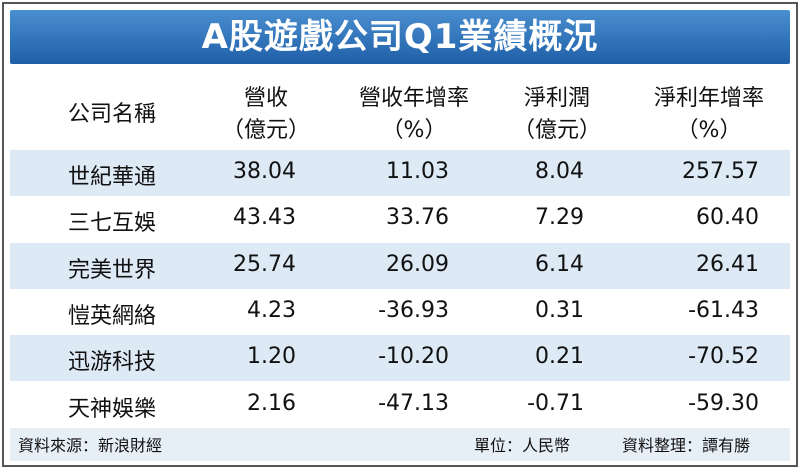 This screenshot has height=469, width=800. I want to click on table-cell: 0.31, so click(559, 310).